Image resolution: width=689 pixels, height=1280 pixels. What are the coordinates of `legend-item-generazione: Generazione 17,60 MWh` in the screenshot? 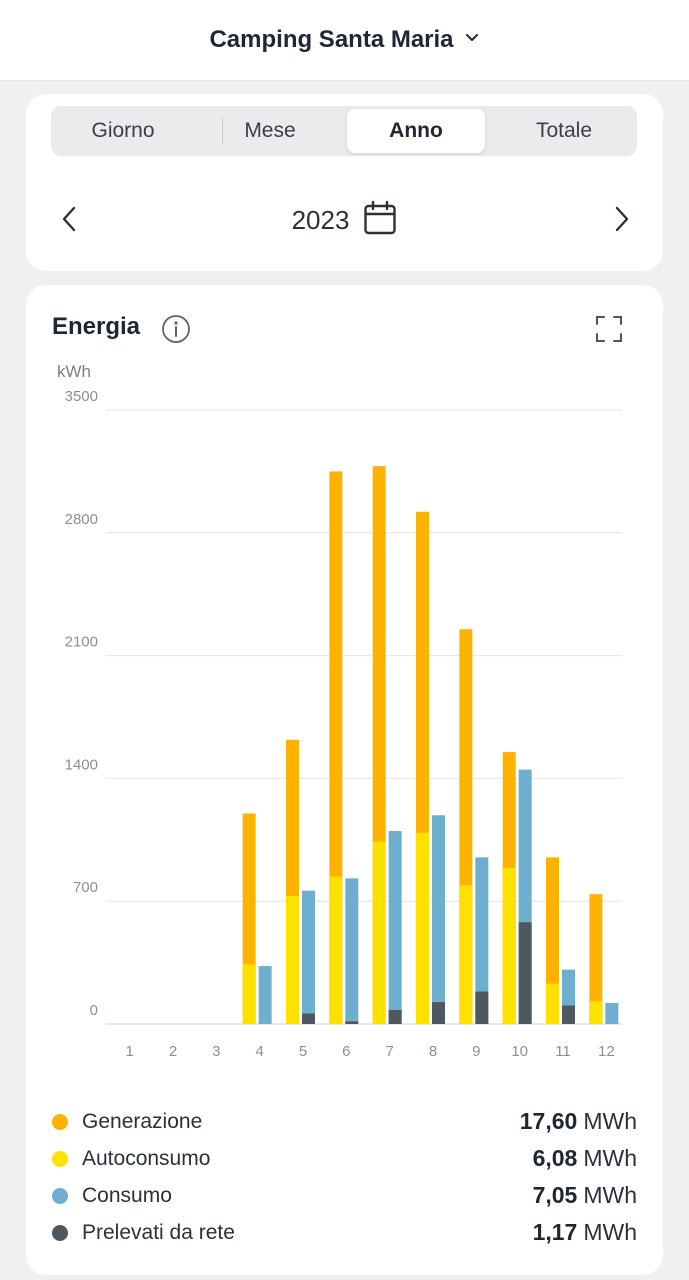 It's located at (344, 1121).